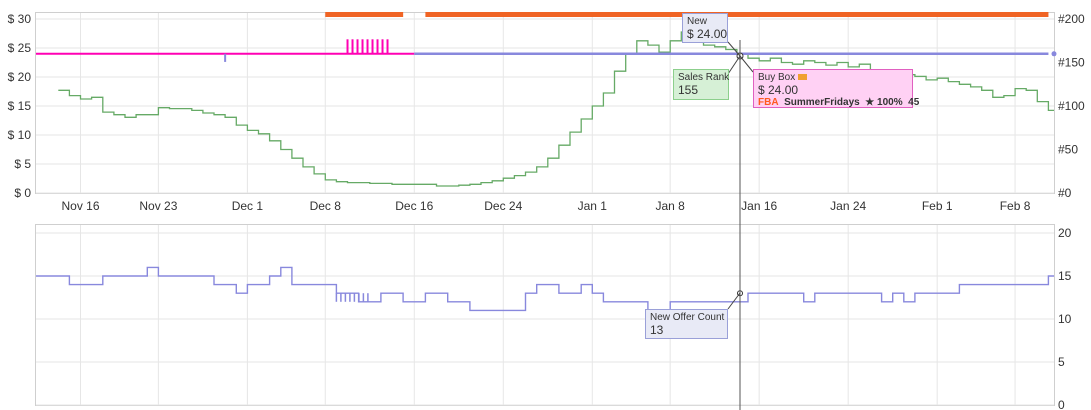 The width and height of the screenshot is (1091, 410). What do you see at coordinates (822, 103) in the screenshot?
I see `seller-name: SummerFridays` at bounding box center [822, 103].